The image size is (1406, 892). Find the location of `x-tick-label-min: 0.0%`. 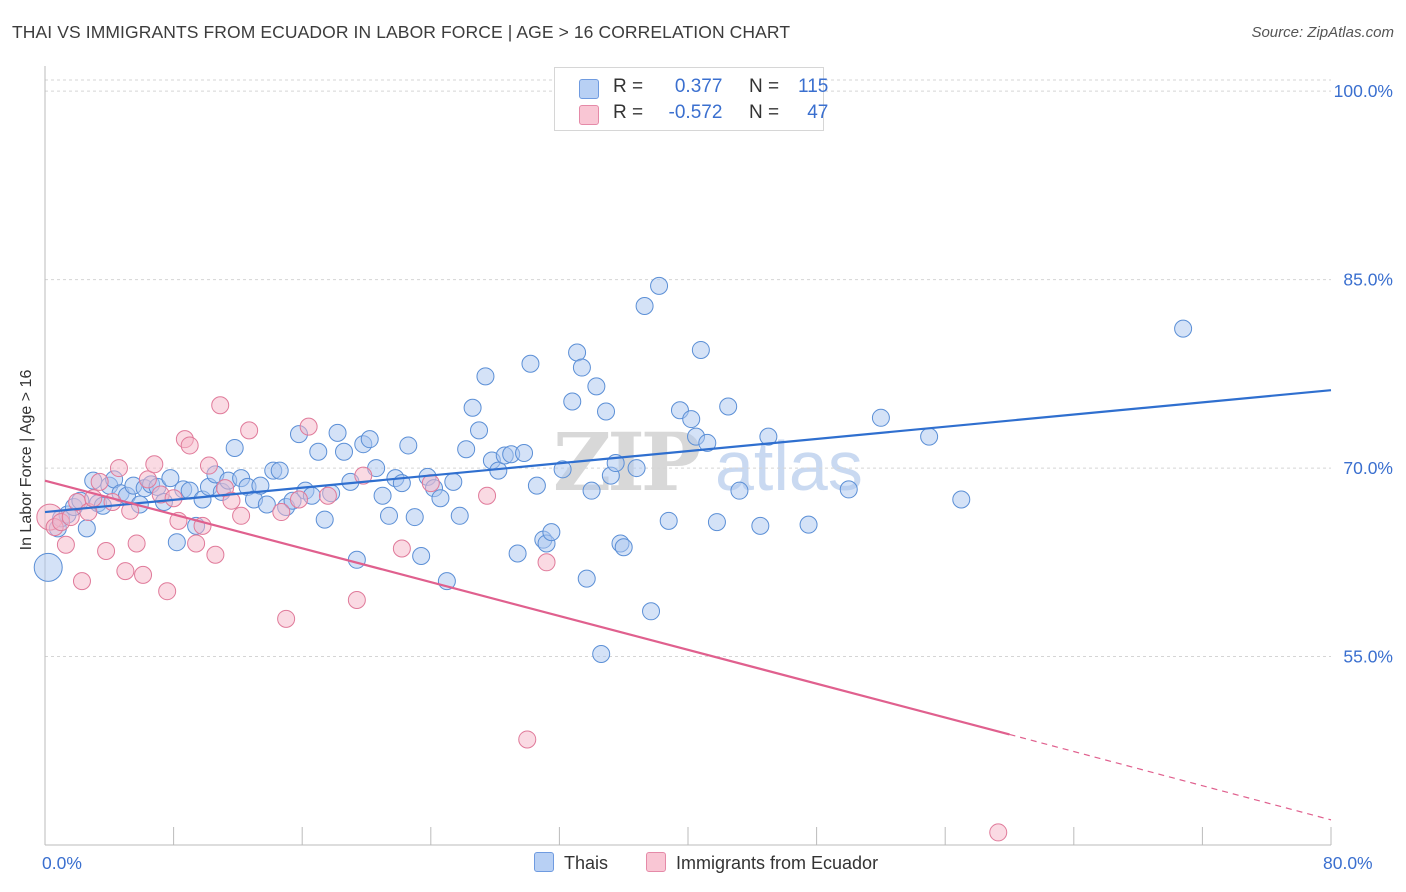

x-tick-label-min: 0.0% is located at coordinates (62, 863).